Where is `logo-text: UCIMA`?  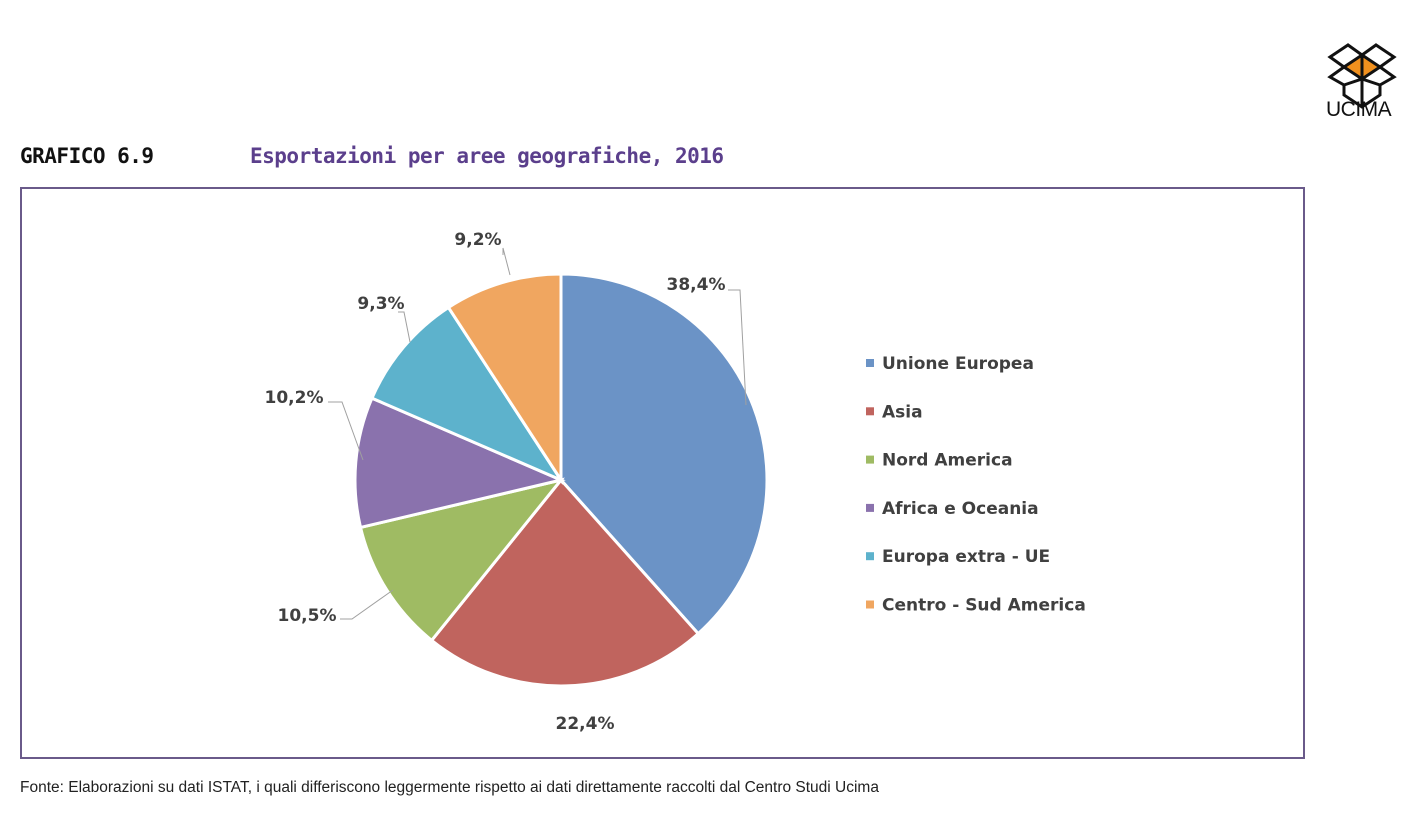 logo-text: UCIMA is located at coordinates (1359, 109).